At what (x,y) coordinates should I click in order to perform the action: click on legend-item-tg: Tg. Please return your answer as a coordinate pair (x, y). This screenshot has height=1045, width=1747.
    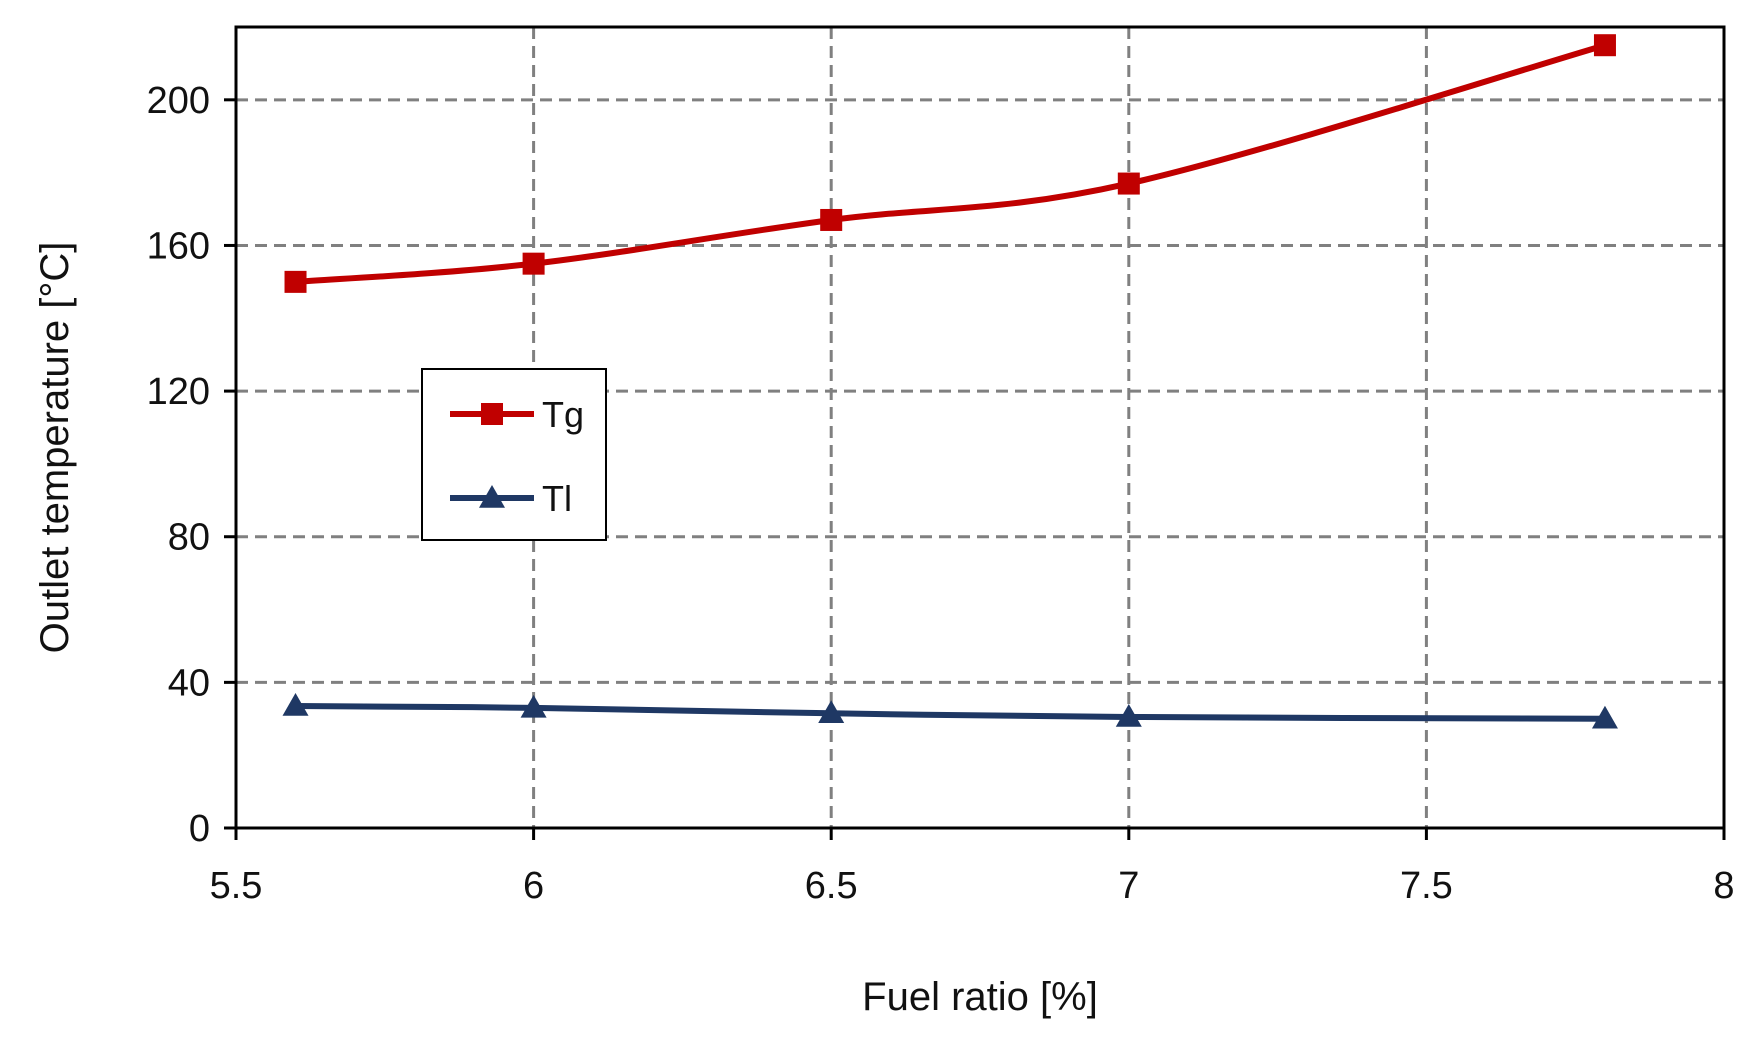
    Looking at the image, I should click on (517, 414).